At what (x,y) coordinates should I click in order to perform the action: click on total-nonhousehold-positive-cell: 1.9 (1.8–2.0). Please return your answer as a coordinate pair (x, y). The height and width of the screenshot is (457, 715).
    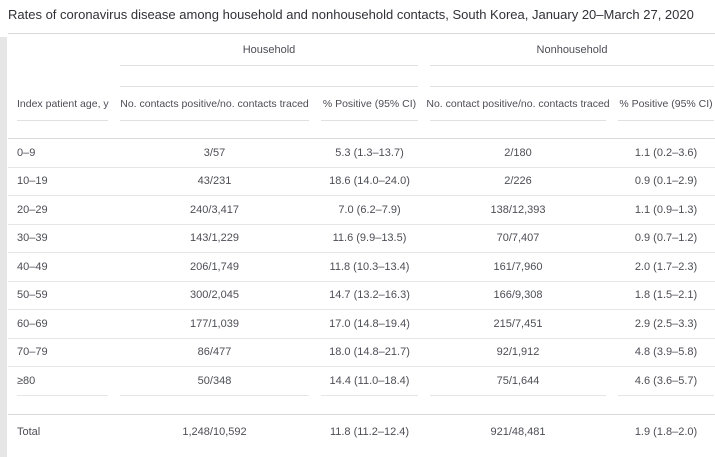
    Looking at the image, I should click on (666, 431).